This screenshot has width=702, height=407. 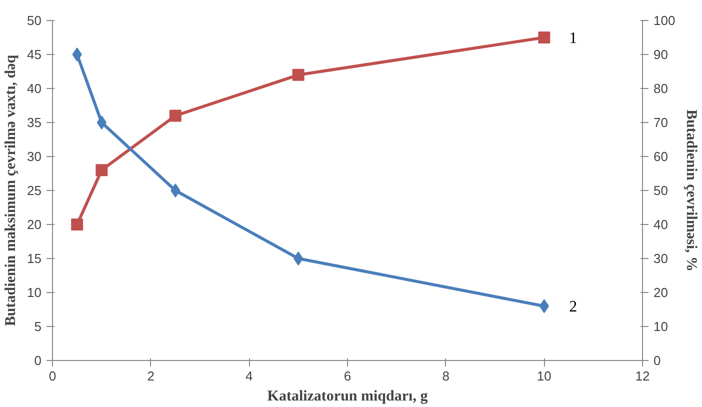 I want to click on y-tick-label: 35, so click(x=34, y=122).